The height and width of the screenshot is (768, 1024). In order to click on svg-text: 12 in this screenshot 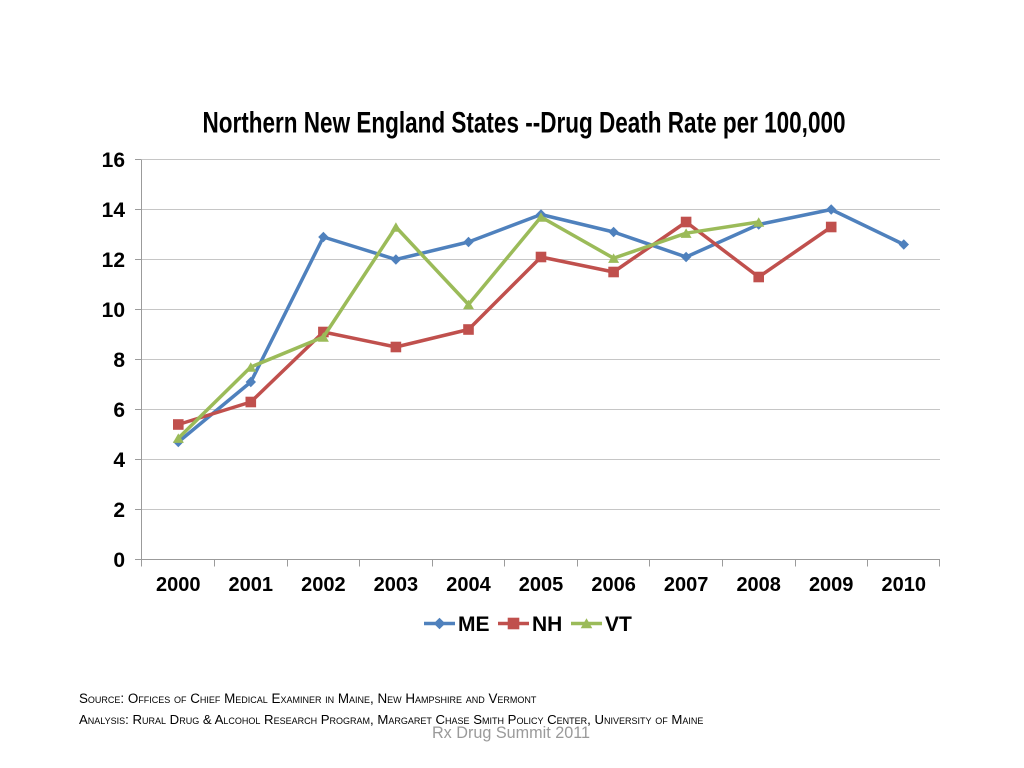, I will do `click(113, 260)`.